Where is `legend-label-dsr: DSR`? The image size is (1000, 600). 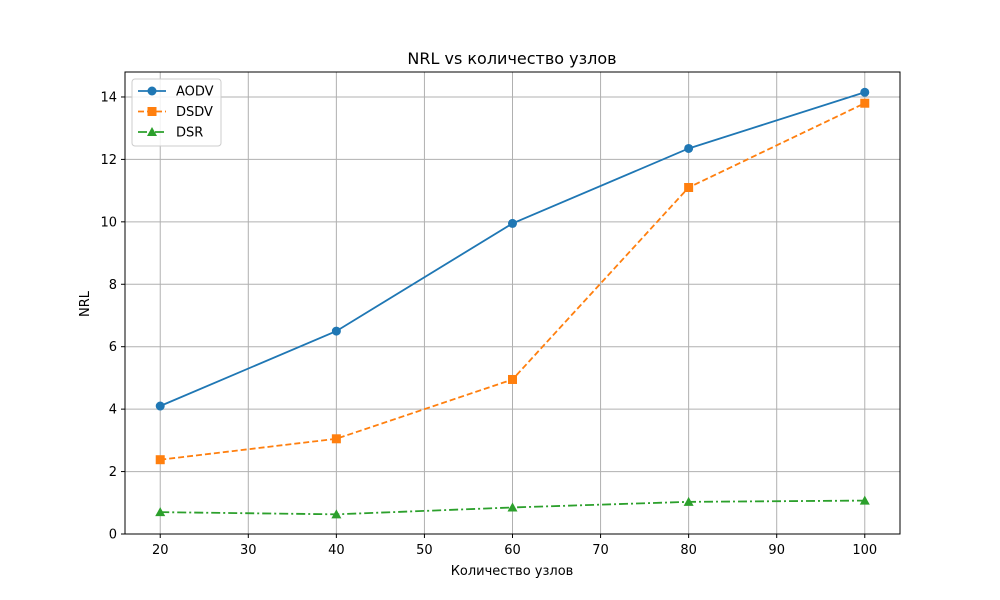
legend-label-dsr: DSR is located at coordinates (189, 133).